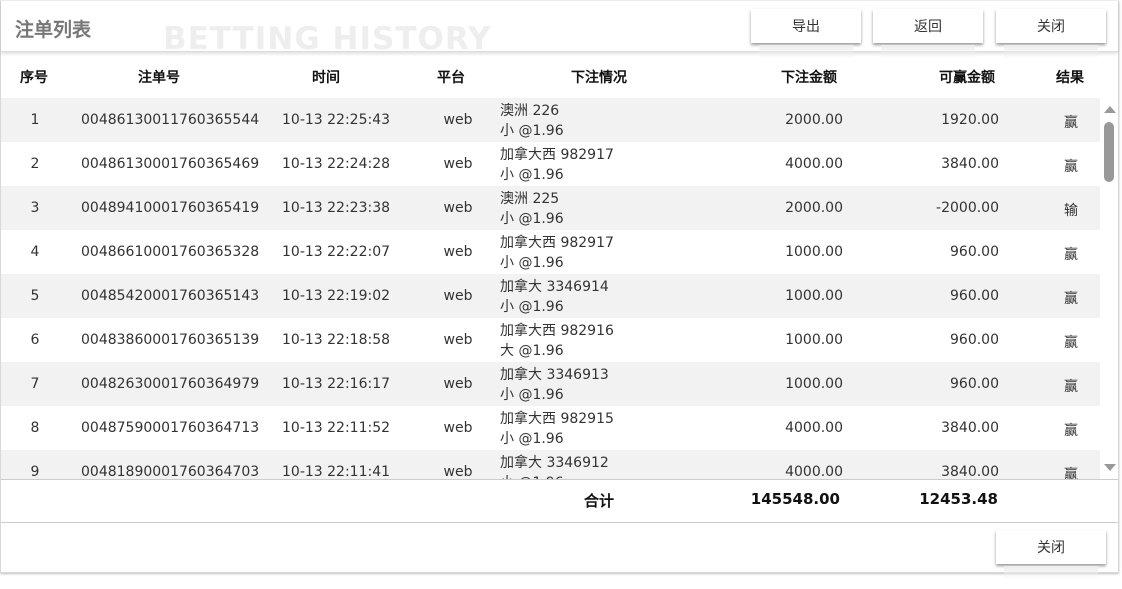 This screenshot has width=1122, height=589. What do you see at coordinates (1109, 288) in the screenshot?
I see `scrollbar` at bounding box center [1109, 288].